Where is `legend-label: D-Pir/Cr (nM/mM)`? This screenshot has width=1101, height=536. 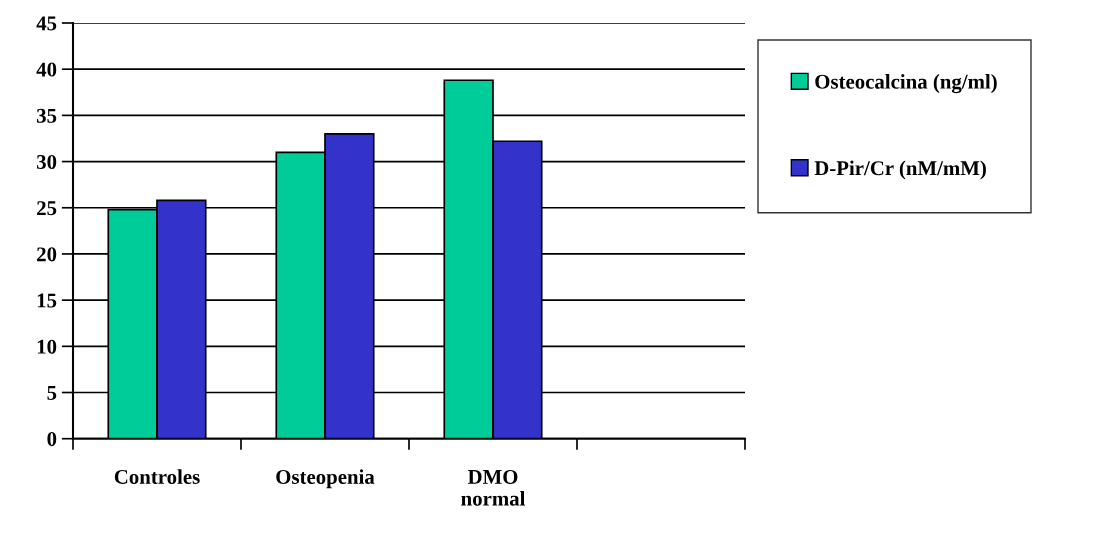
legend-label: D-Pir/Cr (nM/mM) is located at coordinates (900, 170).